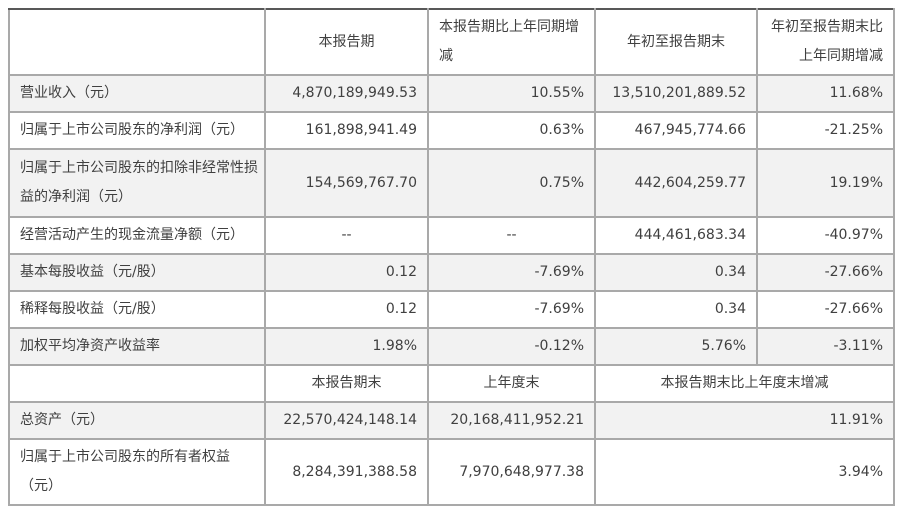 The image size is (900, 524). Describe the element at coordinates (511, 383) in the screenshot. I see `mid-header-prior-year-end: 上年度末` at that location.